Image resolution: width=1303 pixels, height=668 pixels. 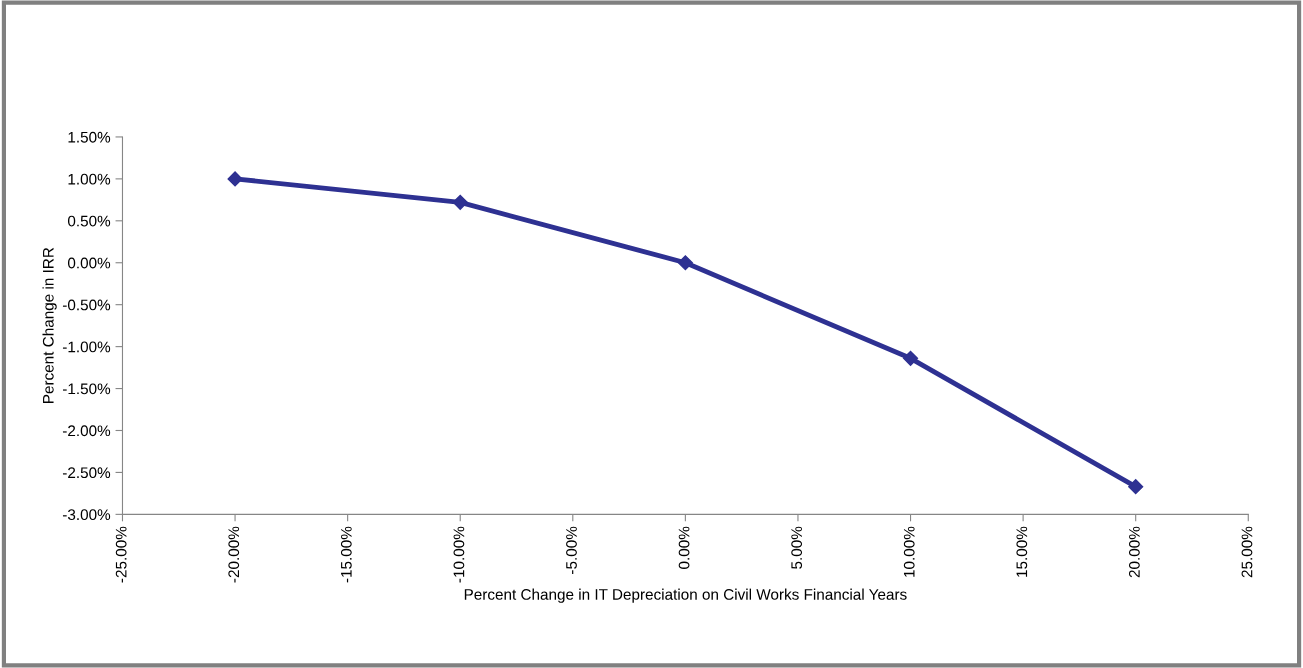 What do you see at coordinates (685, 595) in the screenshot?
I see `x-axis-title: Percent Change in IT Depreciation on Civil Works Financial Years` at bounding box center [685, 595].